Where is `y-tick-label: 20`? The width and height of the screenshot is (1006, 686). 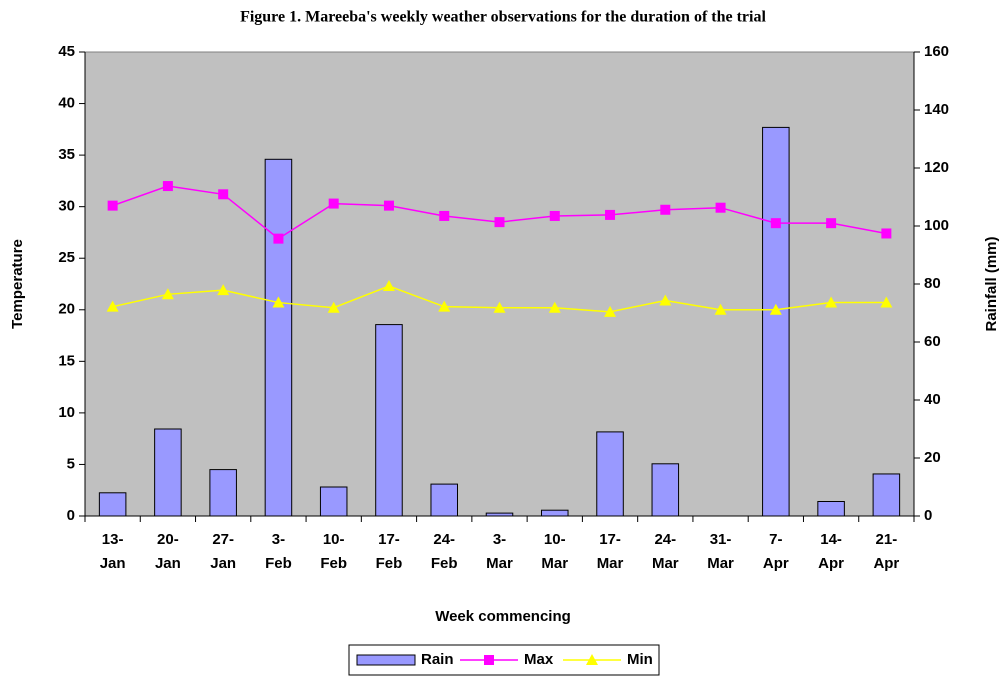
y-tick-label: 20 is located at coordinates (66, 309).